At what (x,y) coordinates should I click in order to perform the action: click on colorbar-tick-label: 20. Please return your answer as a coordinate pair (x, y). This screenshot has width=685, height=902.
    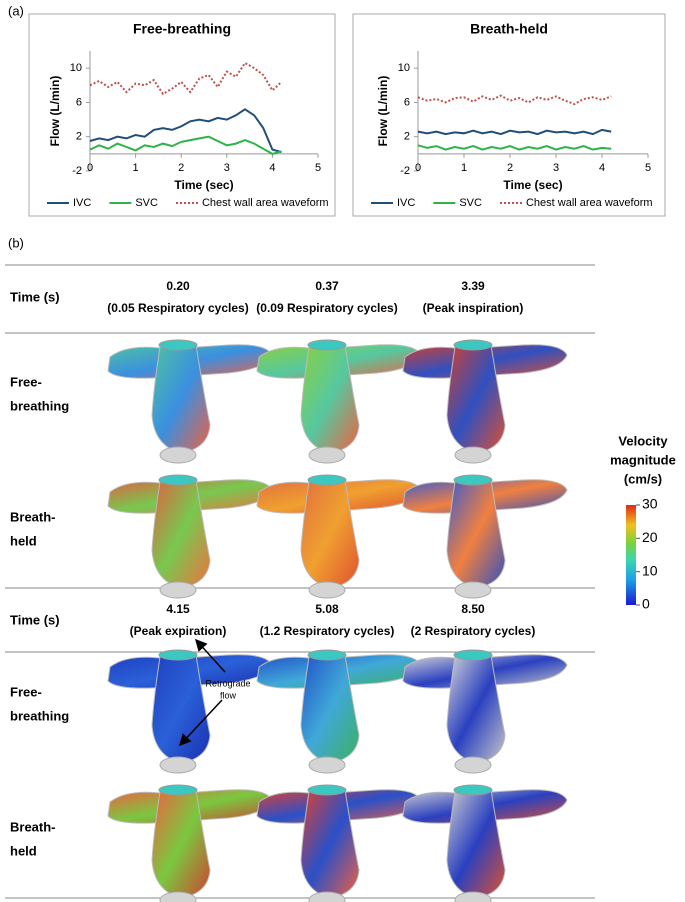
    Looking at the image, I should click on (650, 537).